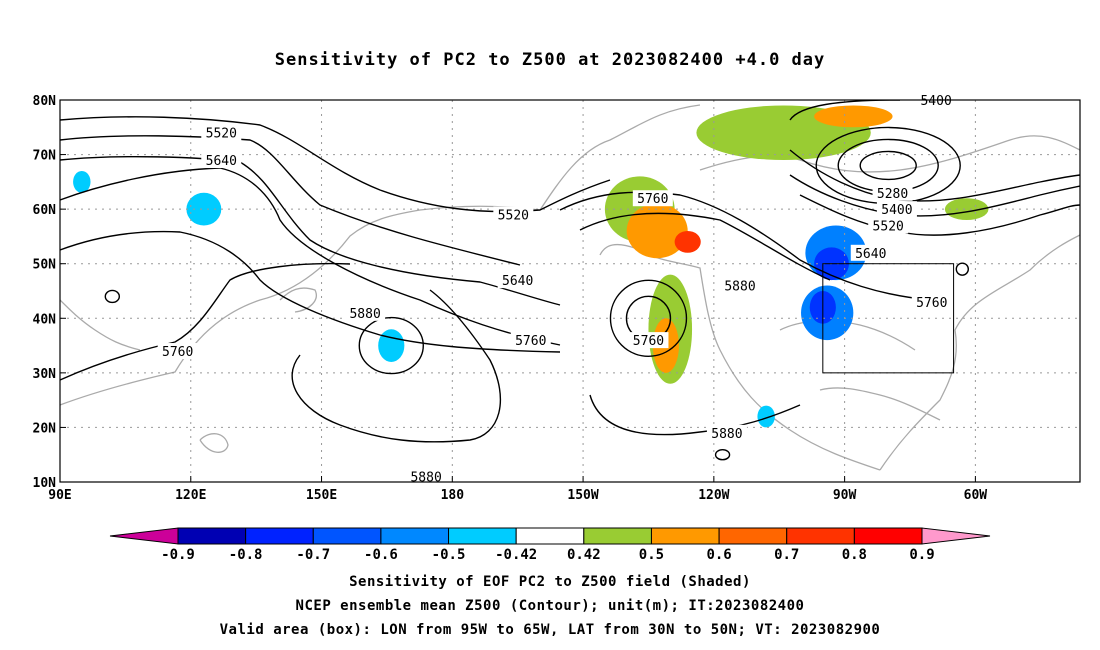  I want to click on colorbar-tick-4: -0.5, so click(449, 555).